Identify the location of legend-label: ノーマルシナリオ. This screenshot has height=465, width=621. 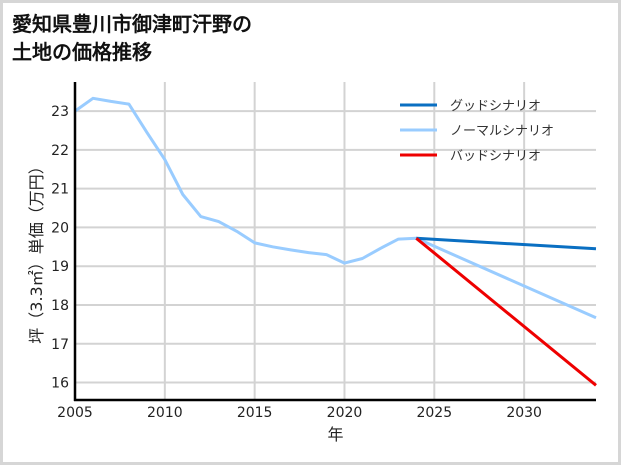
(502, 131).